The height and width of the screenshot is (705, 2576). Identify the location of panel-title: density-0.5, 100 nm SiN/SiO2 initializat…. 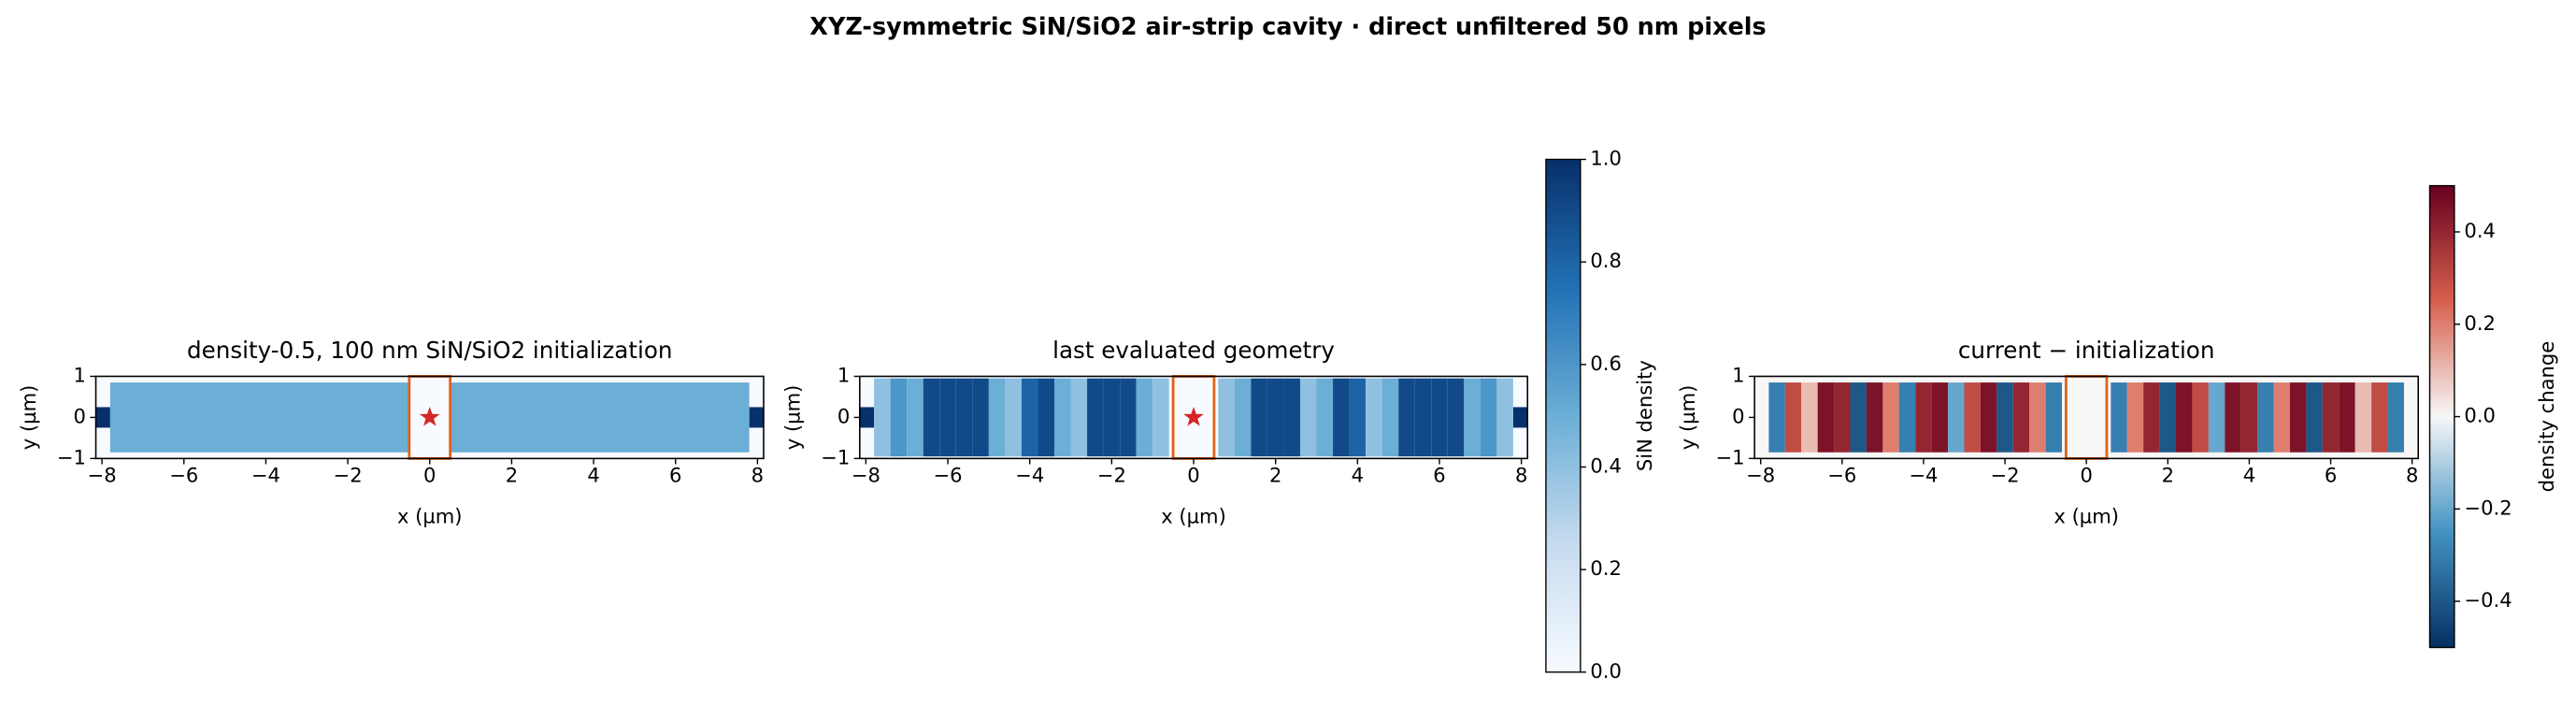
(429, 350).